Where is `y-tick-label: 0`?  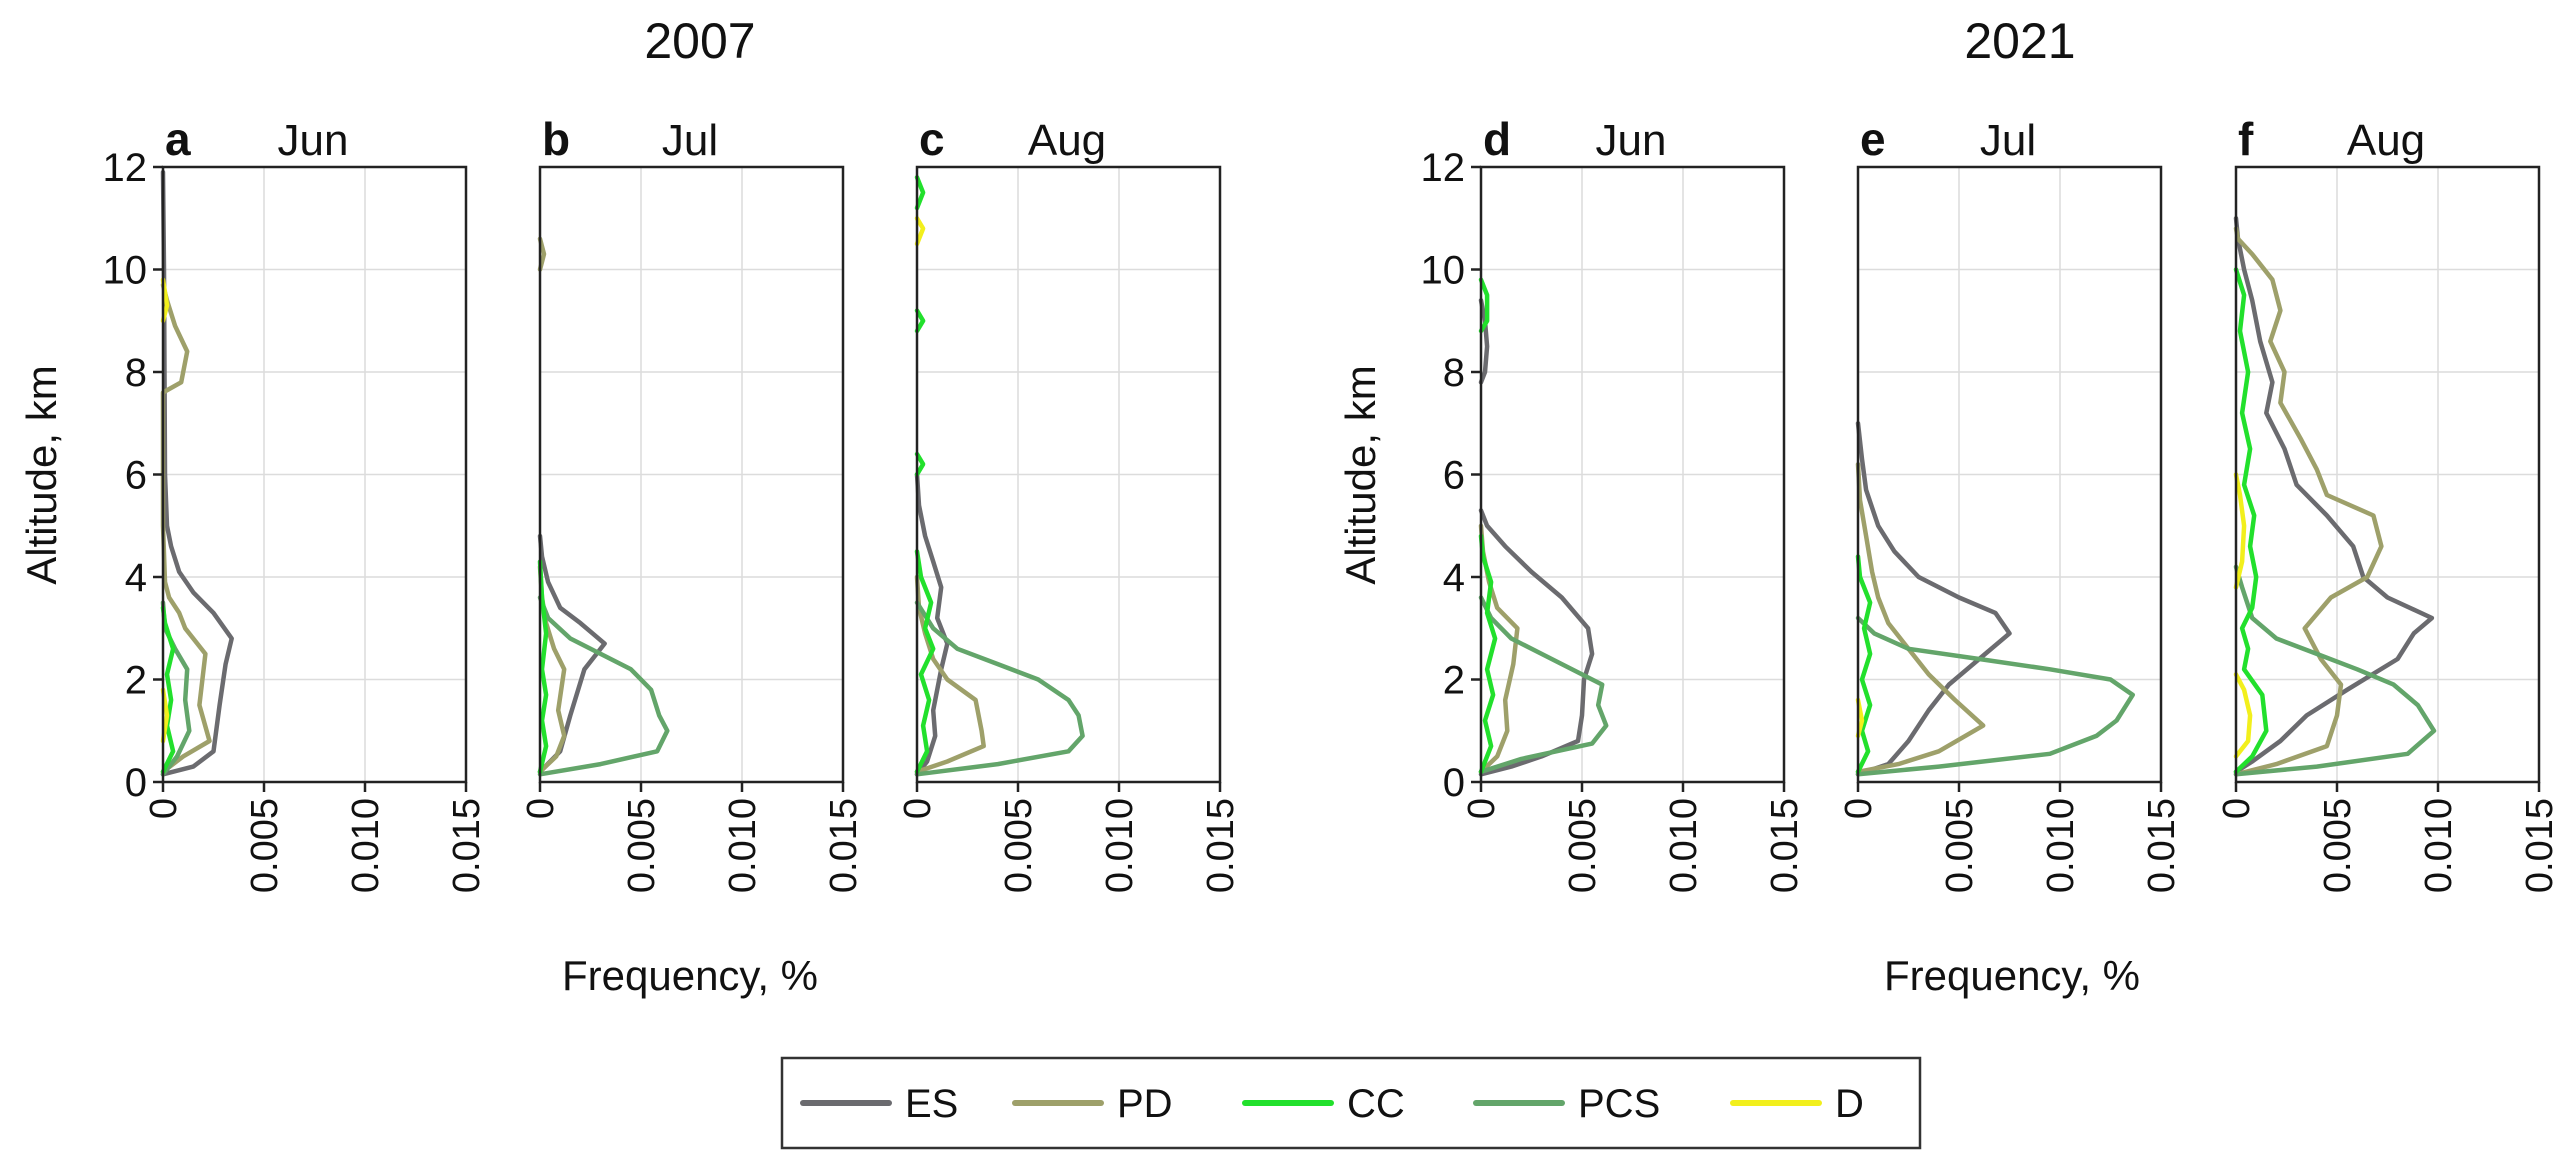
y-tick-label: 0 is located at coordinates (136, 783).